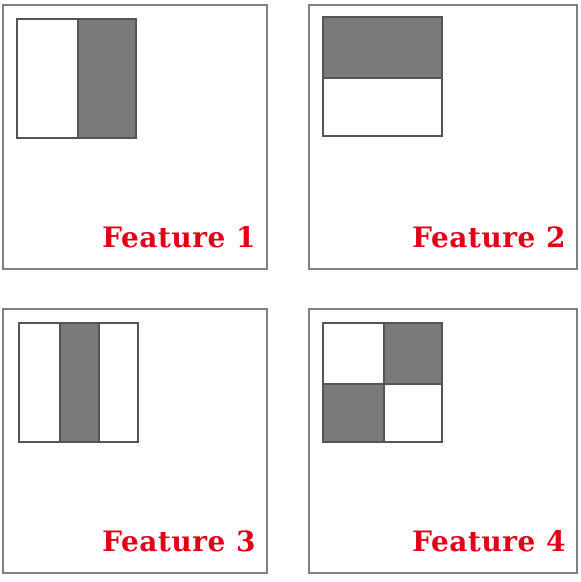  What do you see at coordinates (489, 541) in the screenshot?
I see `feature-label: Feature 4` at bounding box center [489, 541].